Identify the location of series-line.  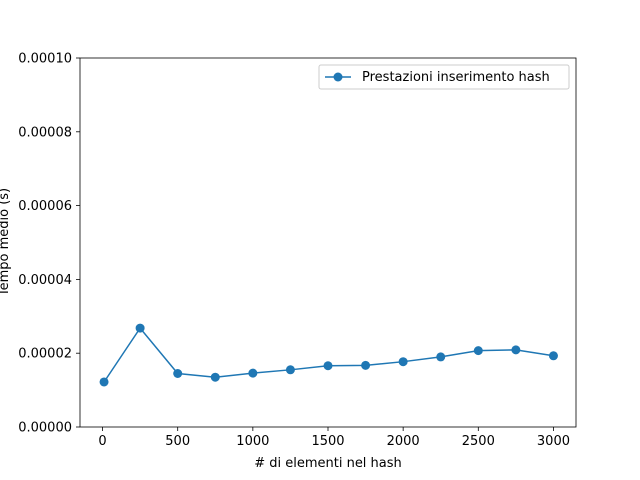
(328, 354).